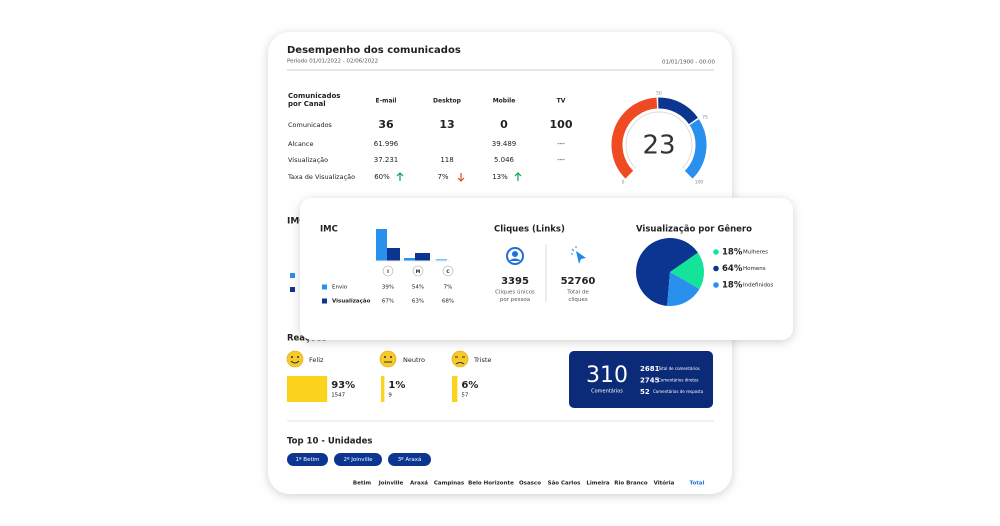 Image resolution: width=1000 pixels, height=526 pixels. Describe the element at coordinates (696, 484) in the screenshot. I see `label: Total` at that location.